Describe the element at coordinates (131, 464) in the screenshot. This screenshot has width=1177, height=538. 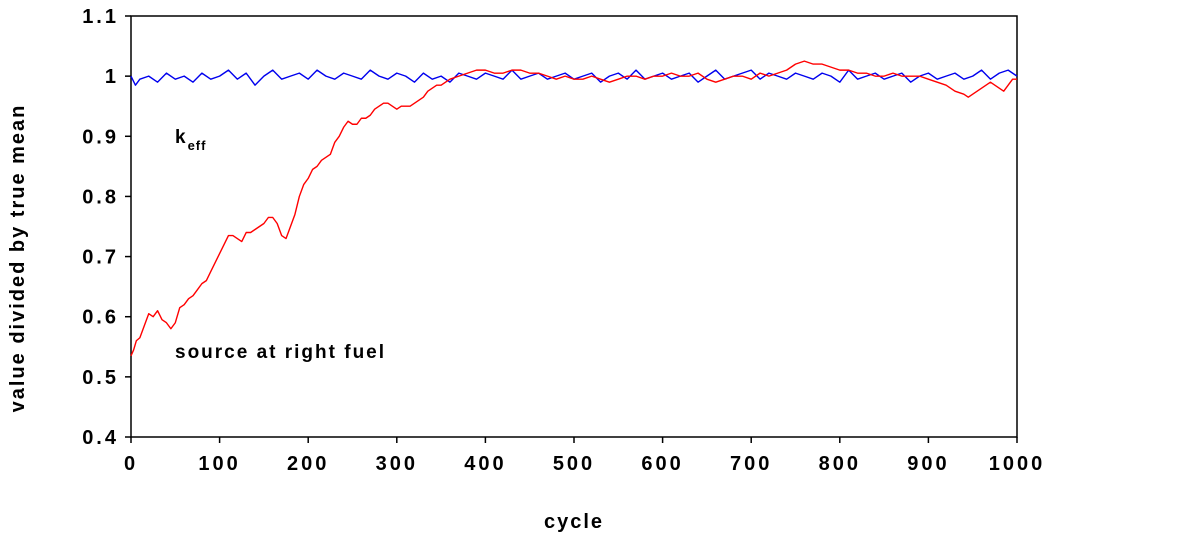
I see `x-tick-label: 0` at that location.